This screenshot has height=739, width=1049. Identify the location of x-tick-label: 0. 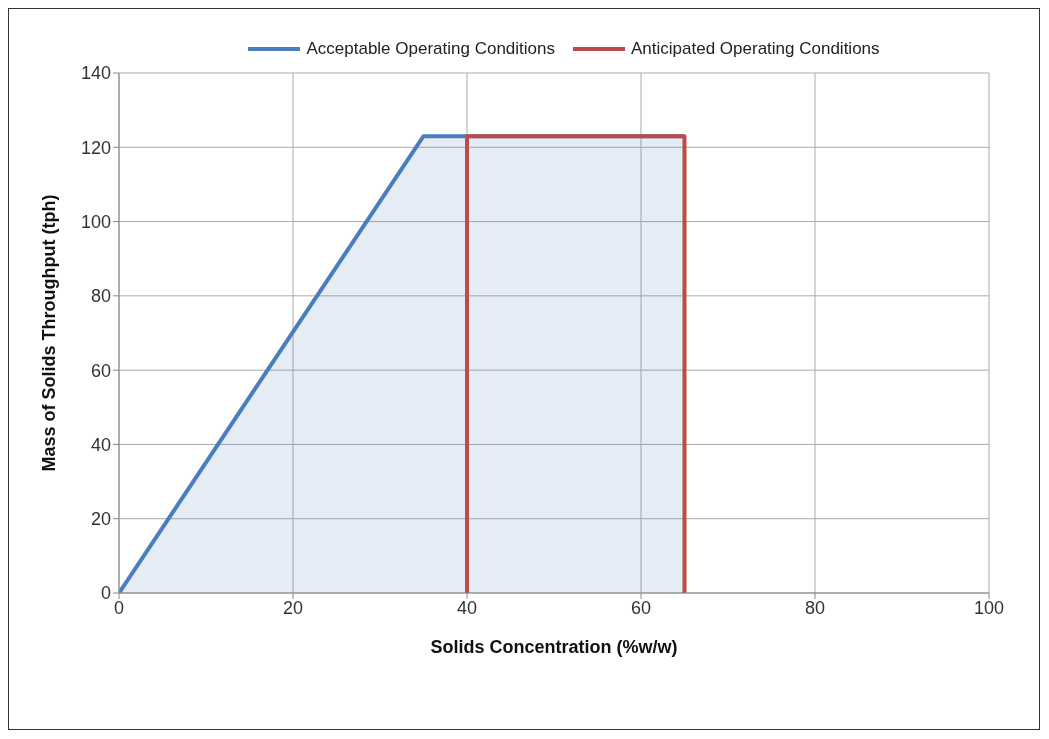
(119, 607).